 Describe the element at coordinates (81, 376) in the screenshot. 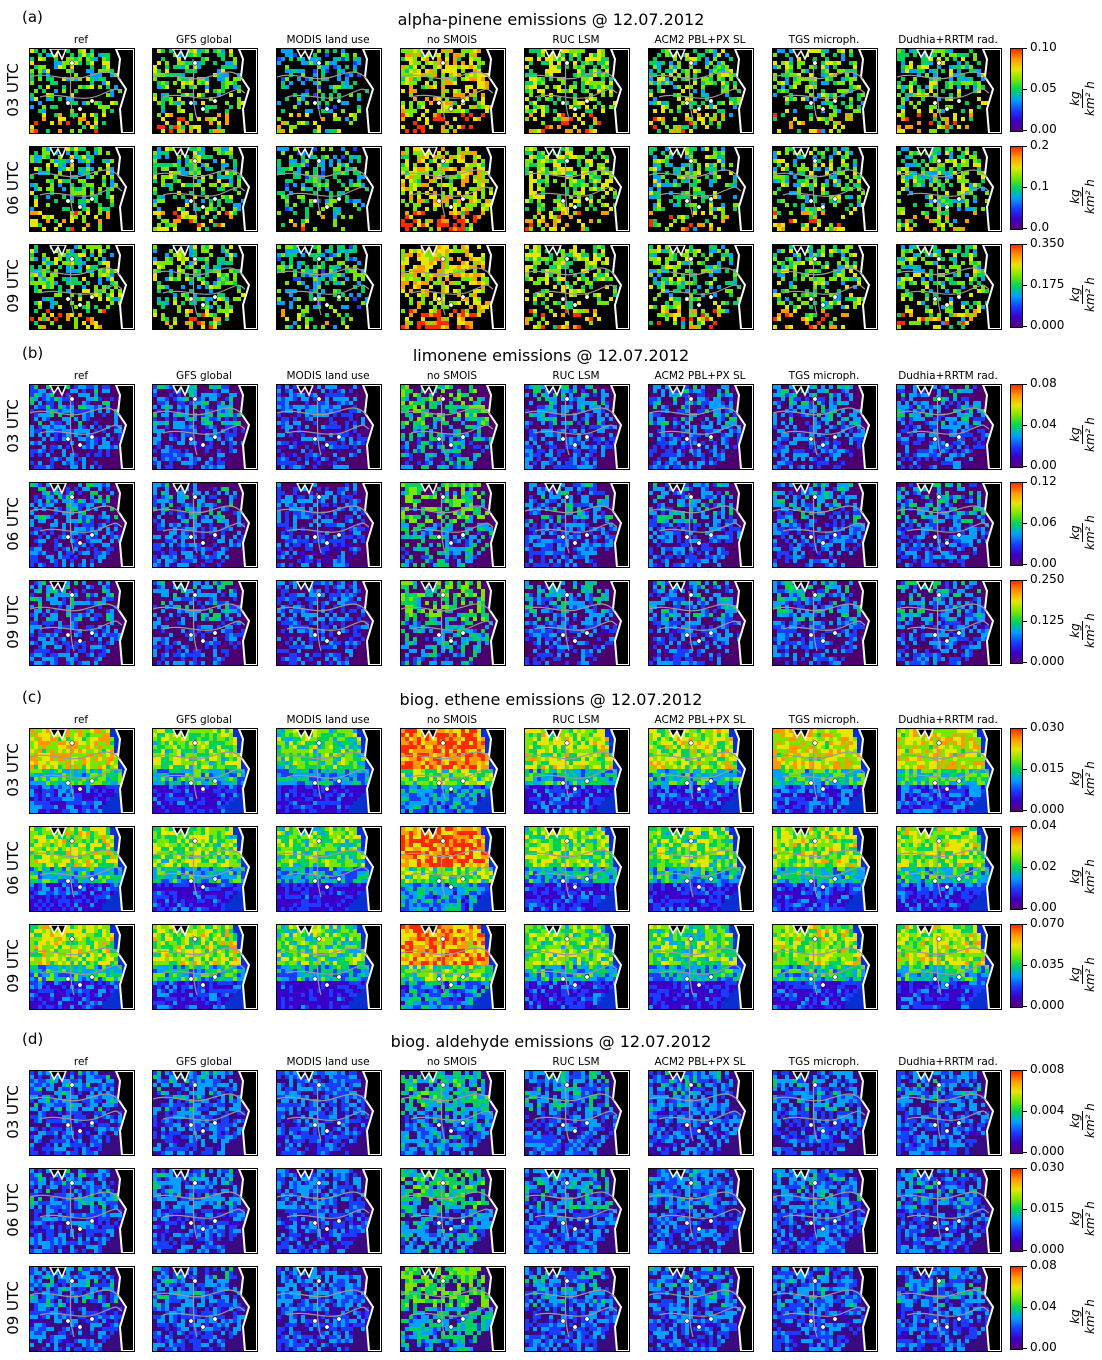

I see `column-header: ref` at that location.